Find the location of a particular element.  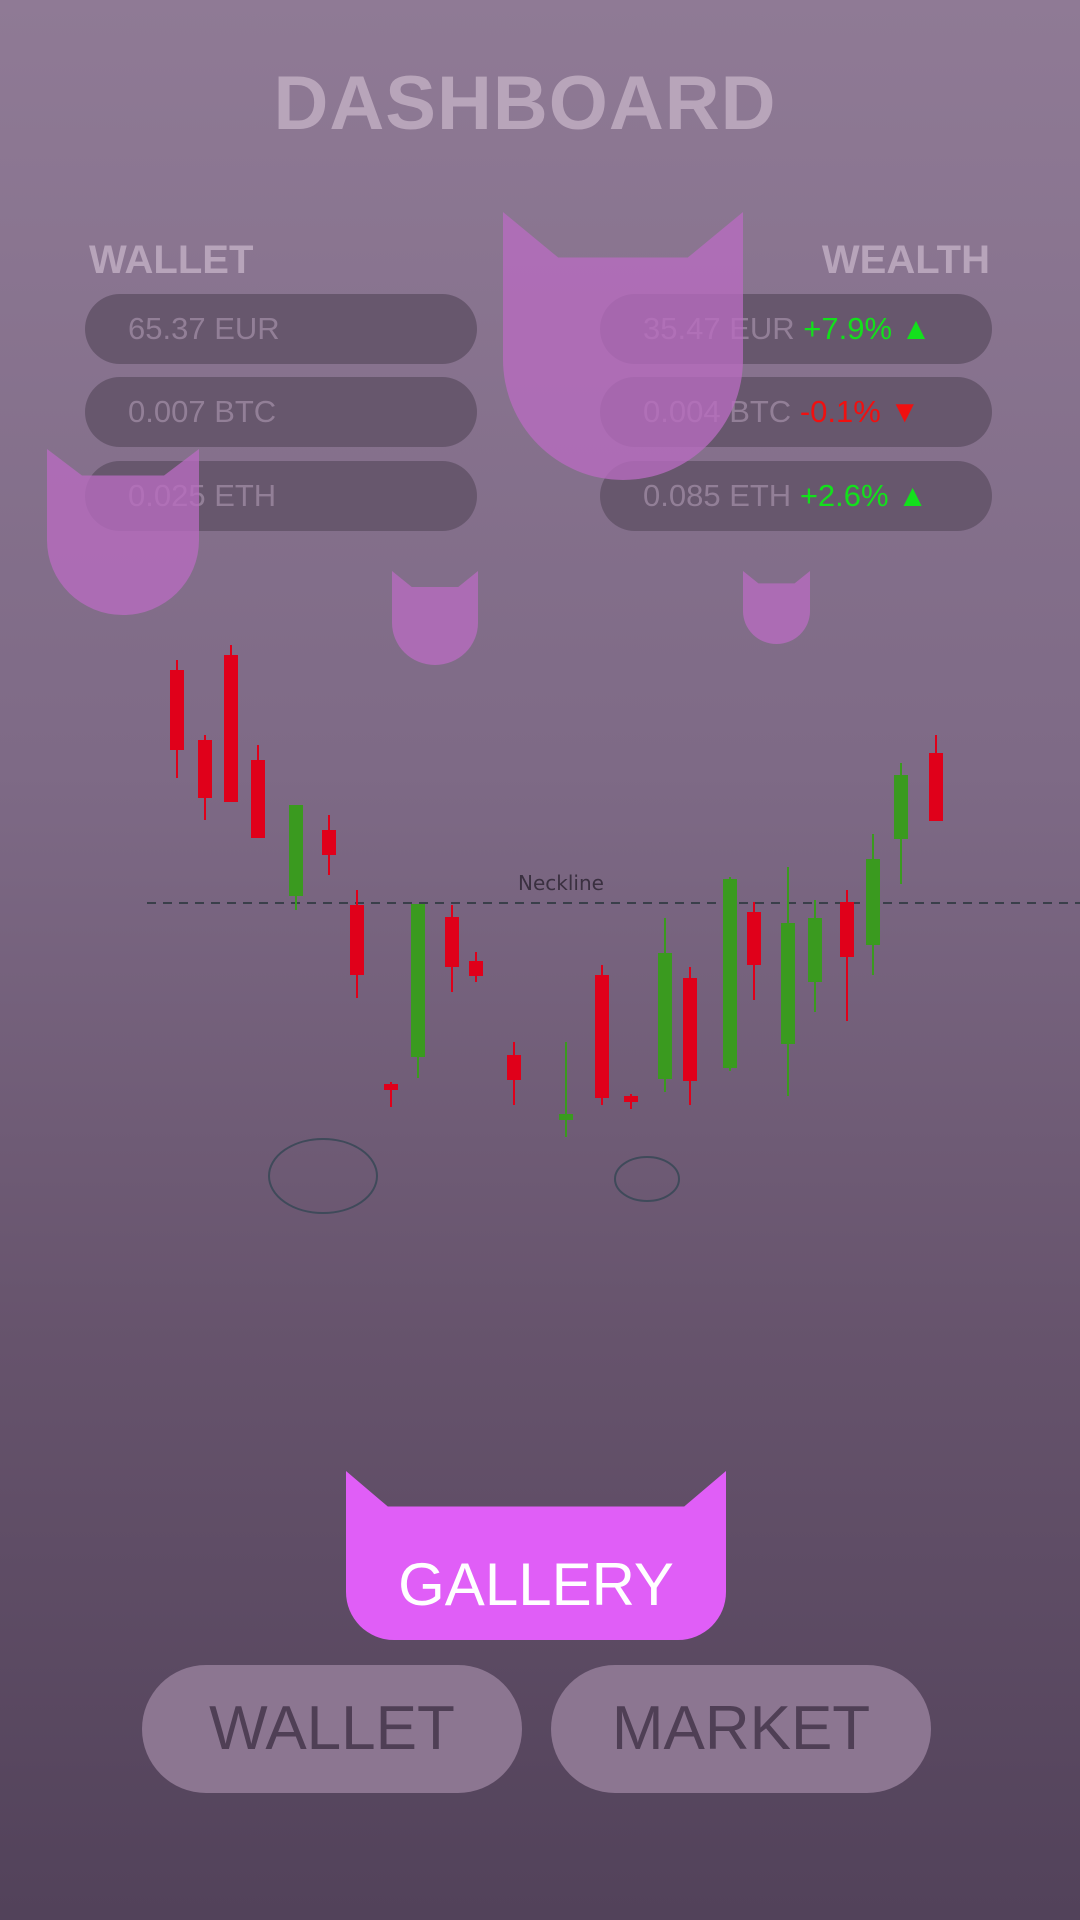

right-shoulder-circle is located at coordinates (647, 1179).